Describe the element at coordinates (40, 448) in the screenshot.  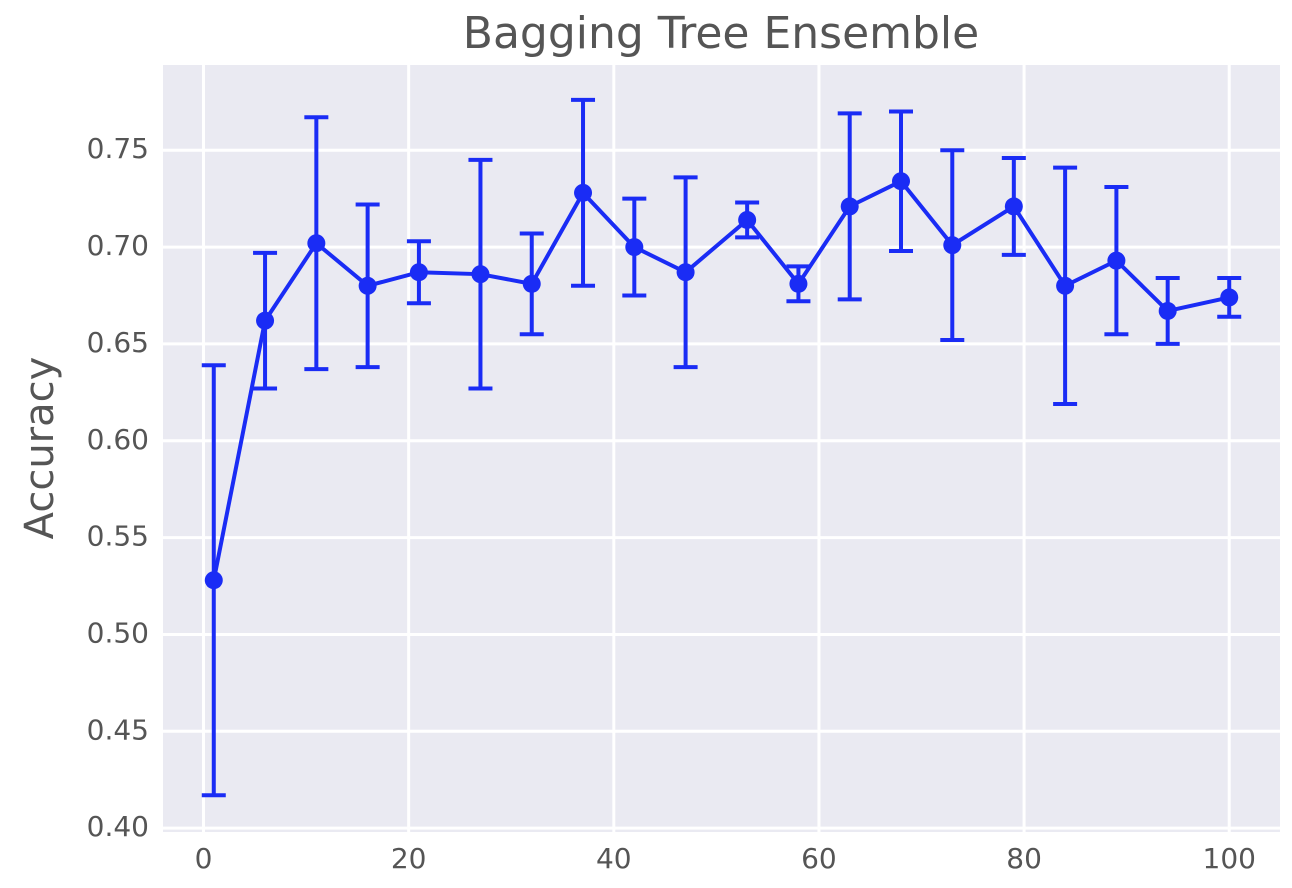
I see `y-axis-label: Accuracy` at that location.